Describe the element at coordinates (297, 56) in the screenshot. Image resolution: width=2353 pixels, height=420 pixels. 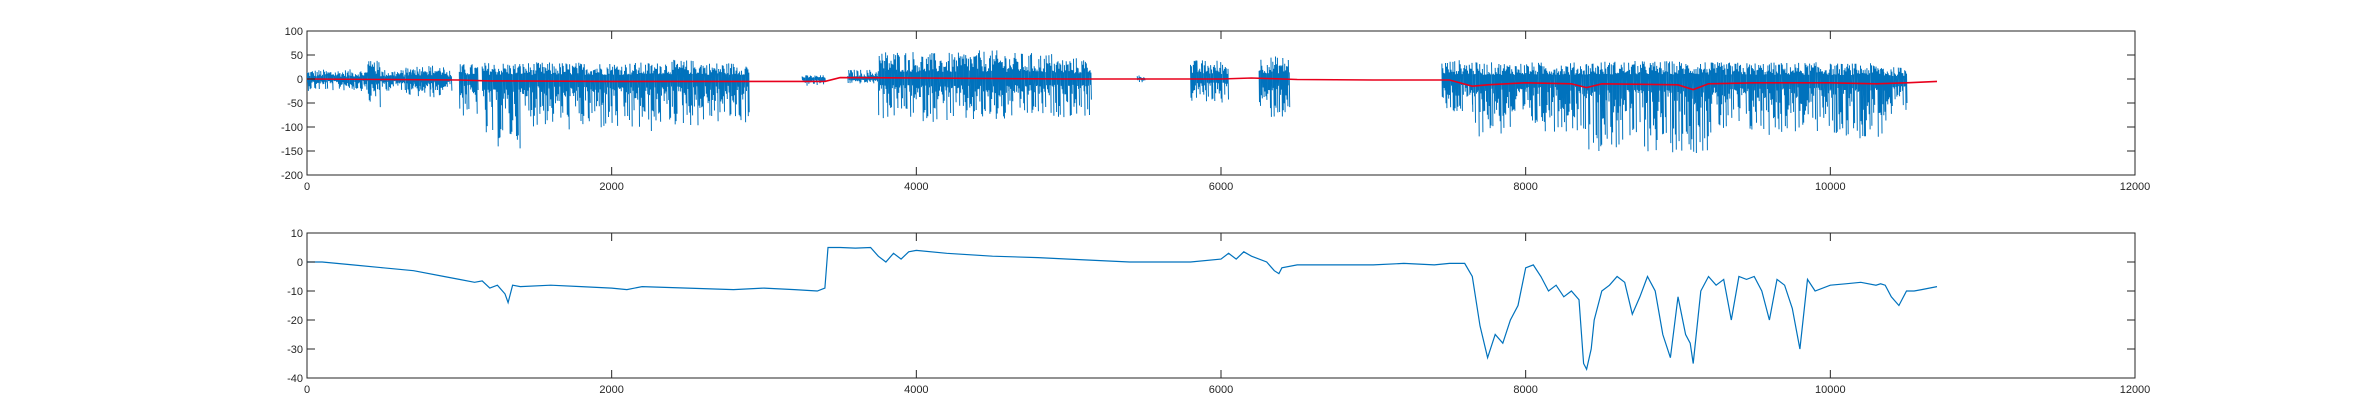
I see `y-tick-label: 50` at that location.